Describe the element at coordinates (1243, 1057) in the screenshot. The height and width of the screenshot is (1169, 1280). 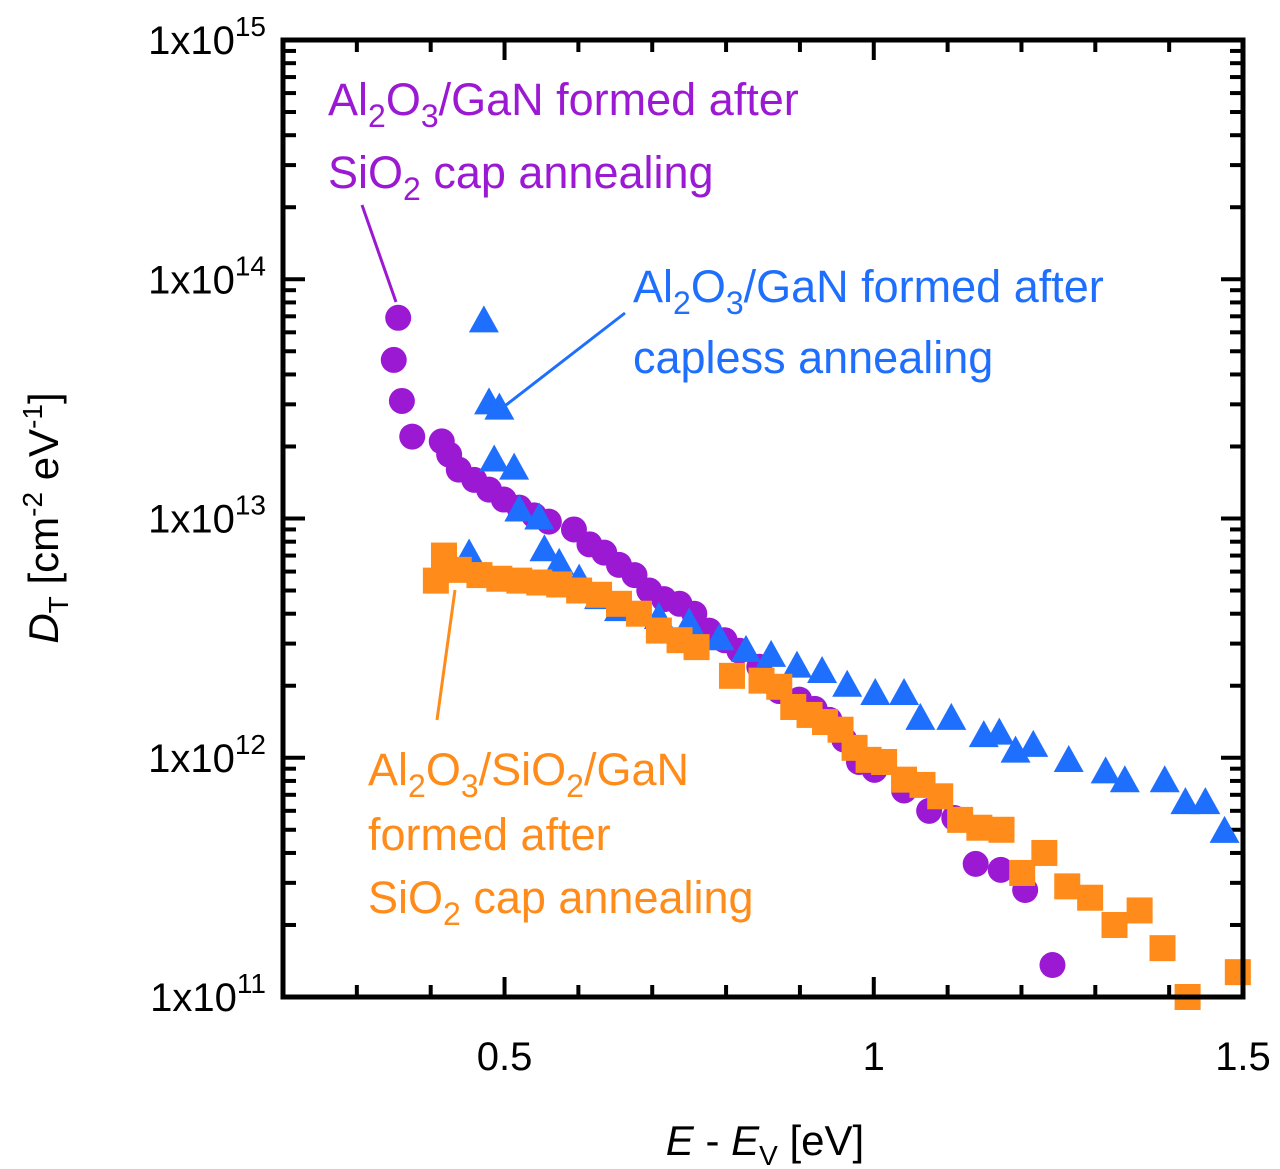
I see `x-tick-label: 1.5` at that location.